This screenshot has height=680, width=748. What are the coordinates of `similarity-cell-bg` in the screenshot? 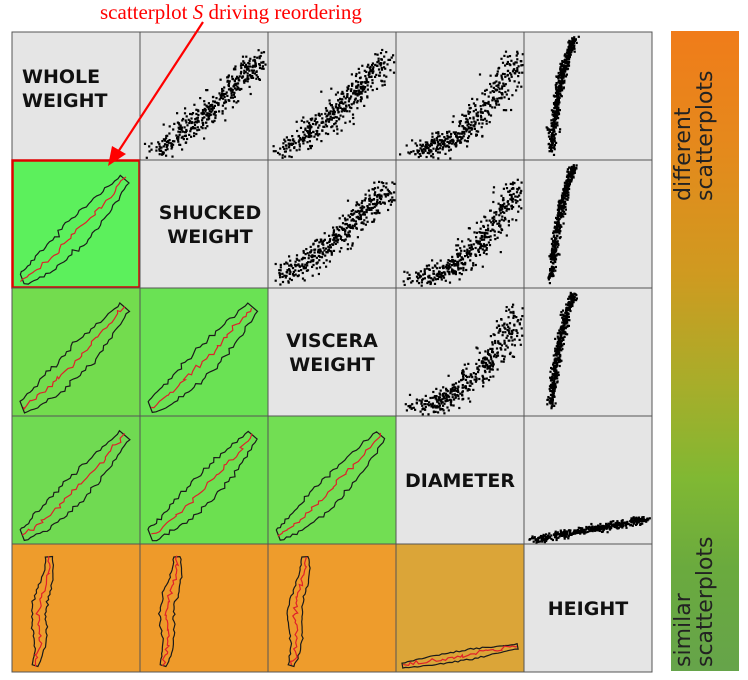 It's located at (204, 352).